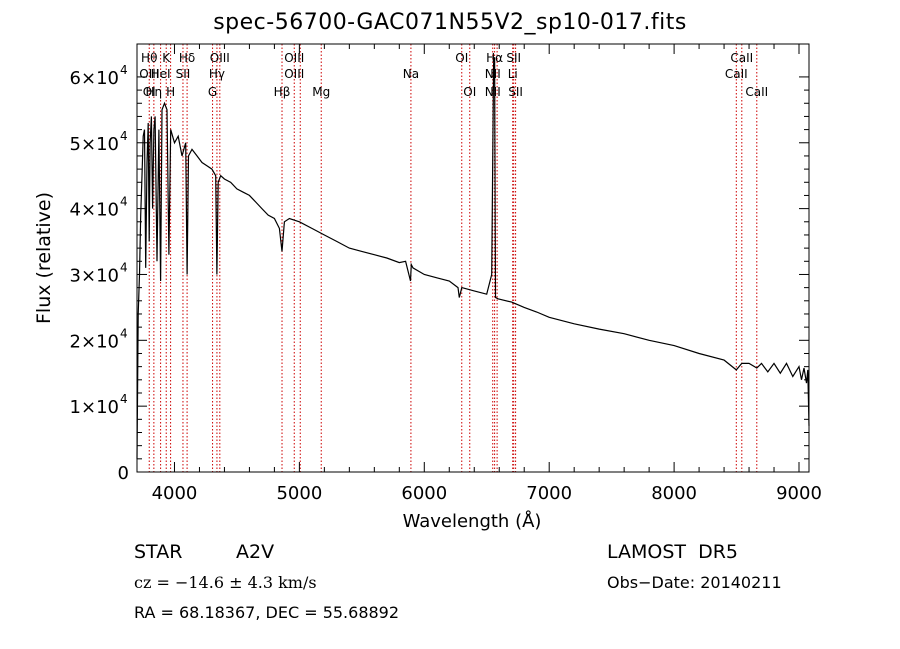 The width and height of the screenshot is (900, 649). Describe the element at coordinates (255, 552) in the screenshot. I see `spectral-subclass: A2V` at that location.